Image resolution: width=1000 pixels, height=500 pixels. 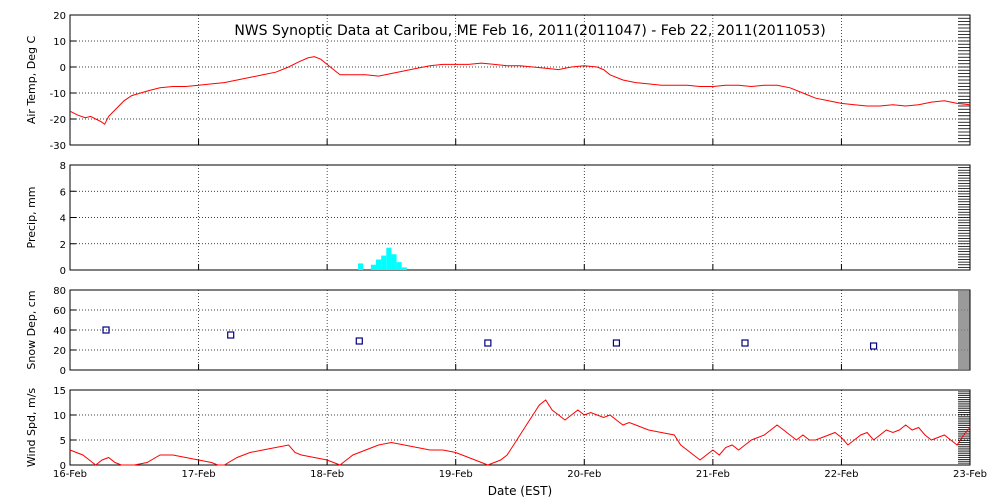 I want to click on y-axis-label: Precip, mm, so click(x=31, y=218).